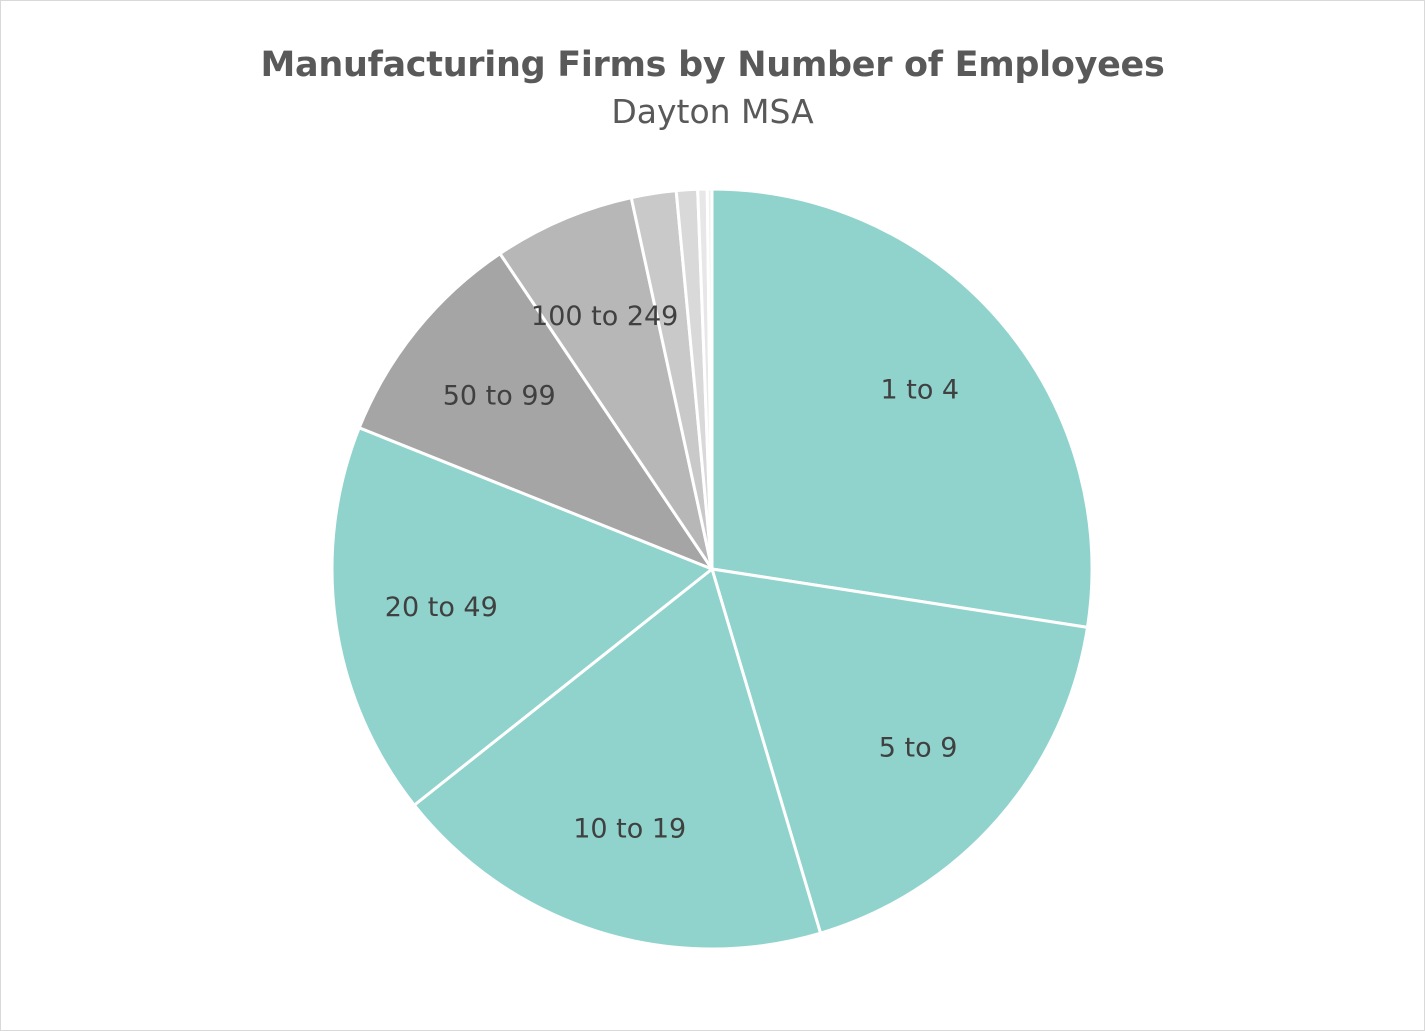 The image size is (1425, 1031). I want to click on chart-subtitle: Dayton MSA, so click(712, 111).